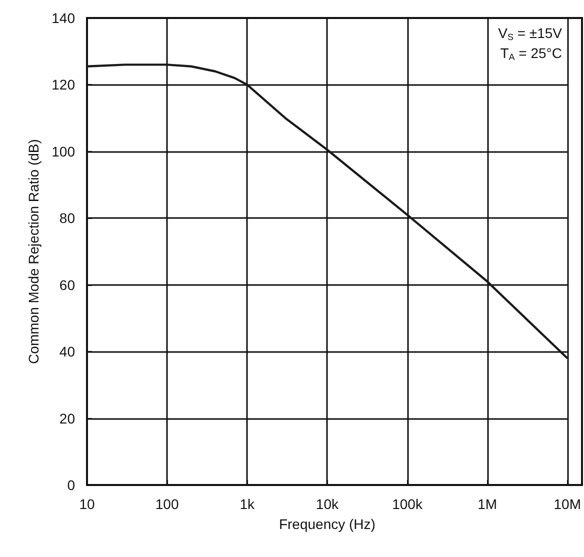  What do you see at coordinates (328, 504) in the screenshot?
I see `x-tick-label: 10k` at bounding box center [328, 504].